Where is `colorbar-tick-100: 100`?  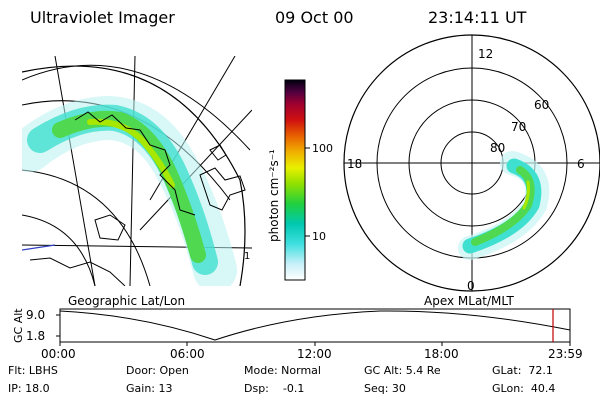
colorbar-tick-100: 100 is located at coordinates (322, 148).